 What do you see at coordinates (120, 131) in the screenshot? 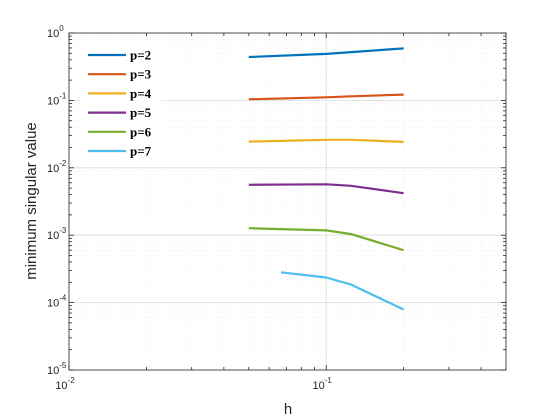
I see `legend-item: p=6` at bounding box center [120, 131].